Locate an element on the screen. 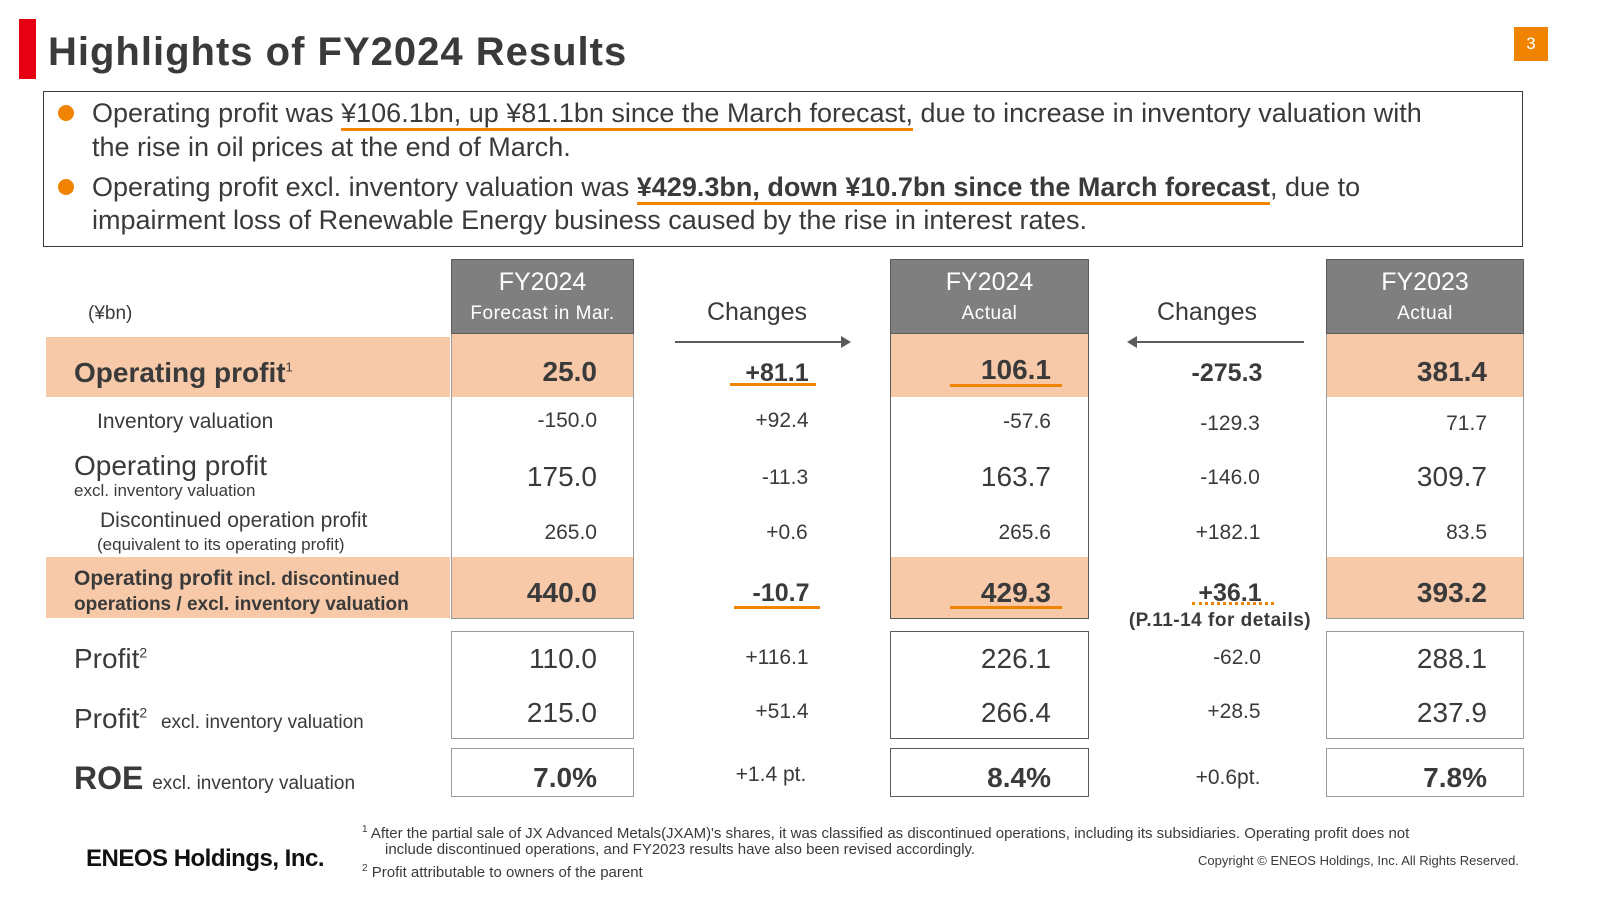 The image size is (1600, 900). label-discont: Discontinued operation profit is located at coordinates (234, 520).